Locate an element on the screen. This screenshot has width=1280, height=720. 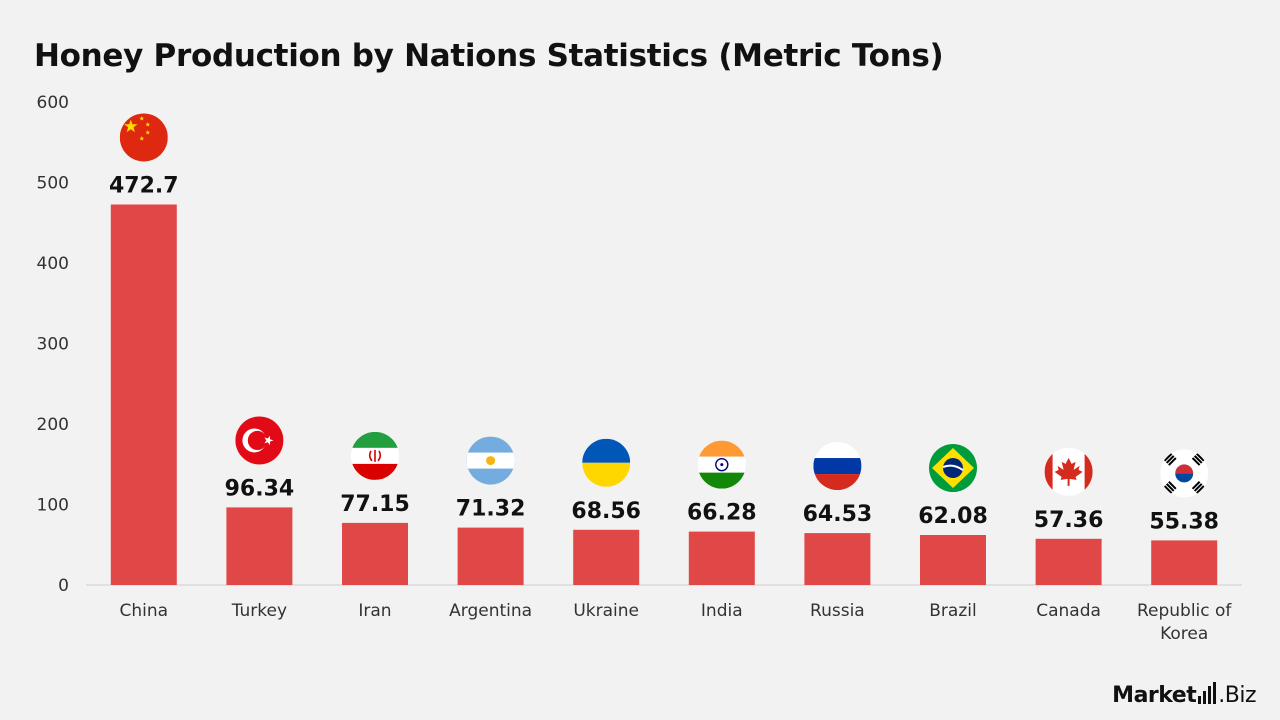
brand-name-bold: Market is located at coordinates (1154, 695).